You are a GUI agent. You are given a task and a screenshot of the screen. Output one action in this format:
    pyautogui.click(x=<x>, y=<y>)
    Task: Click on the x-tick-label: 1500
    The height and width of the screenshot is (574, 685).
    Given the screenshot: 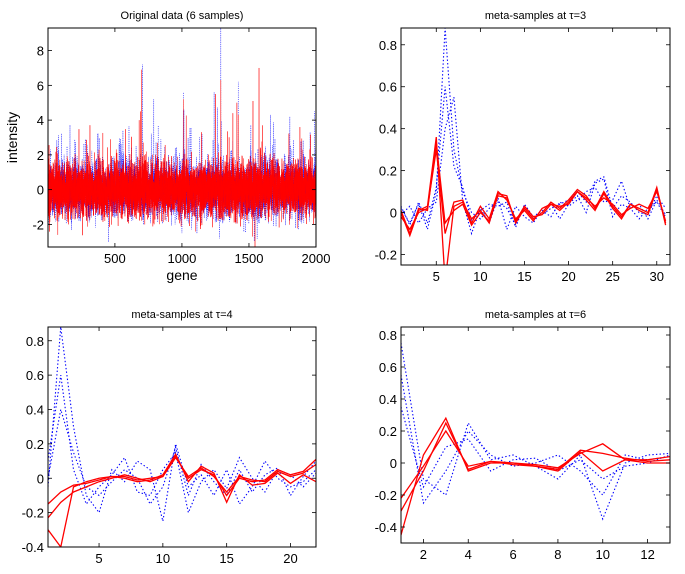 What is the action you would take?
    pyautogui.click(x=249, y=258)
    